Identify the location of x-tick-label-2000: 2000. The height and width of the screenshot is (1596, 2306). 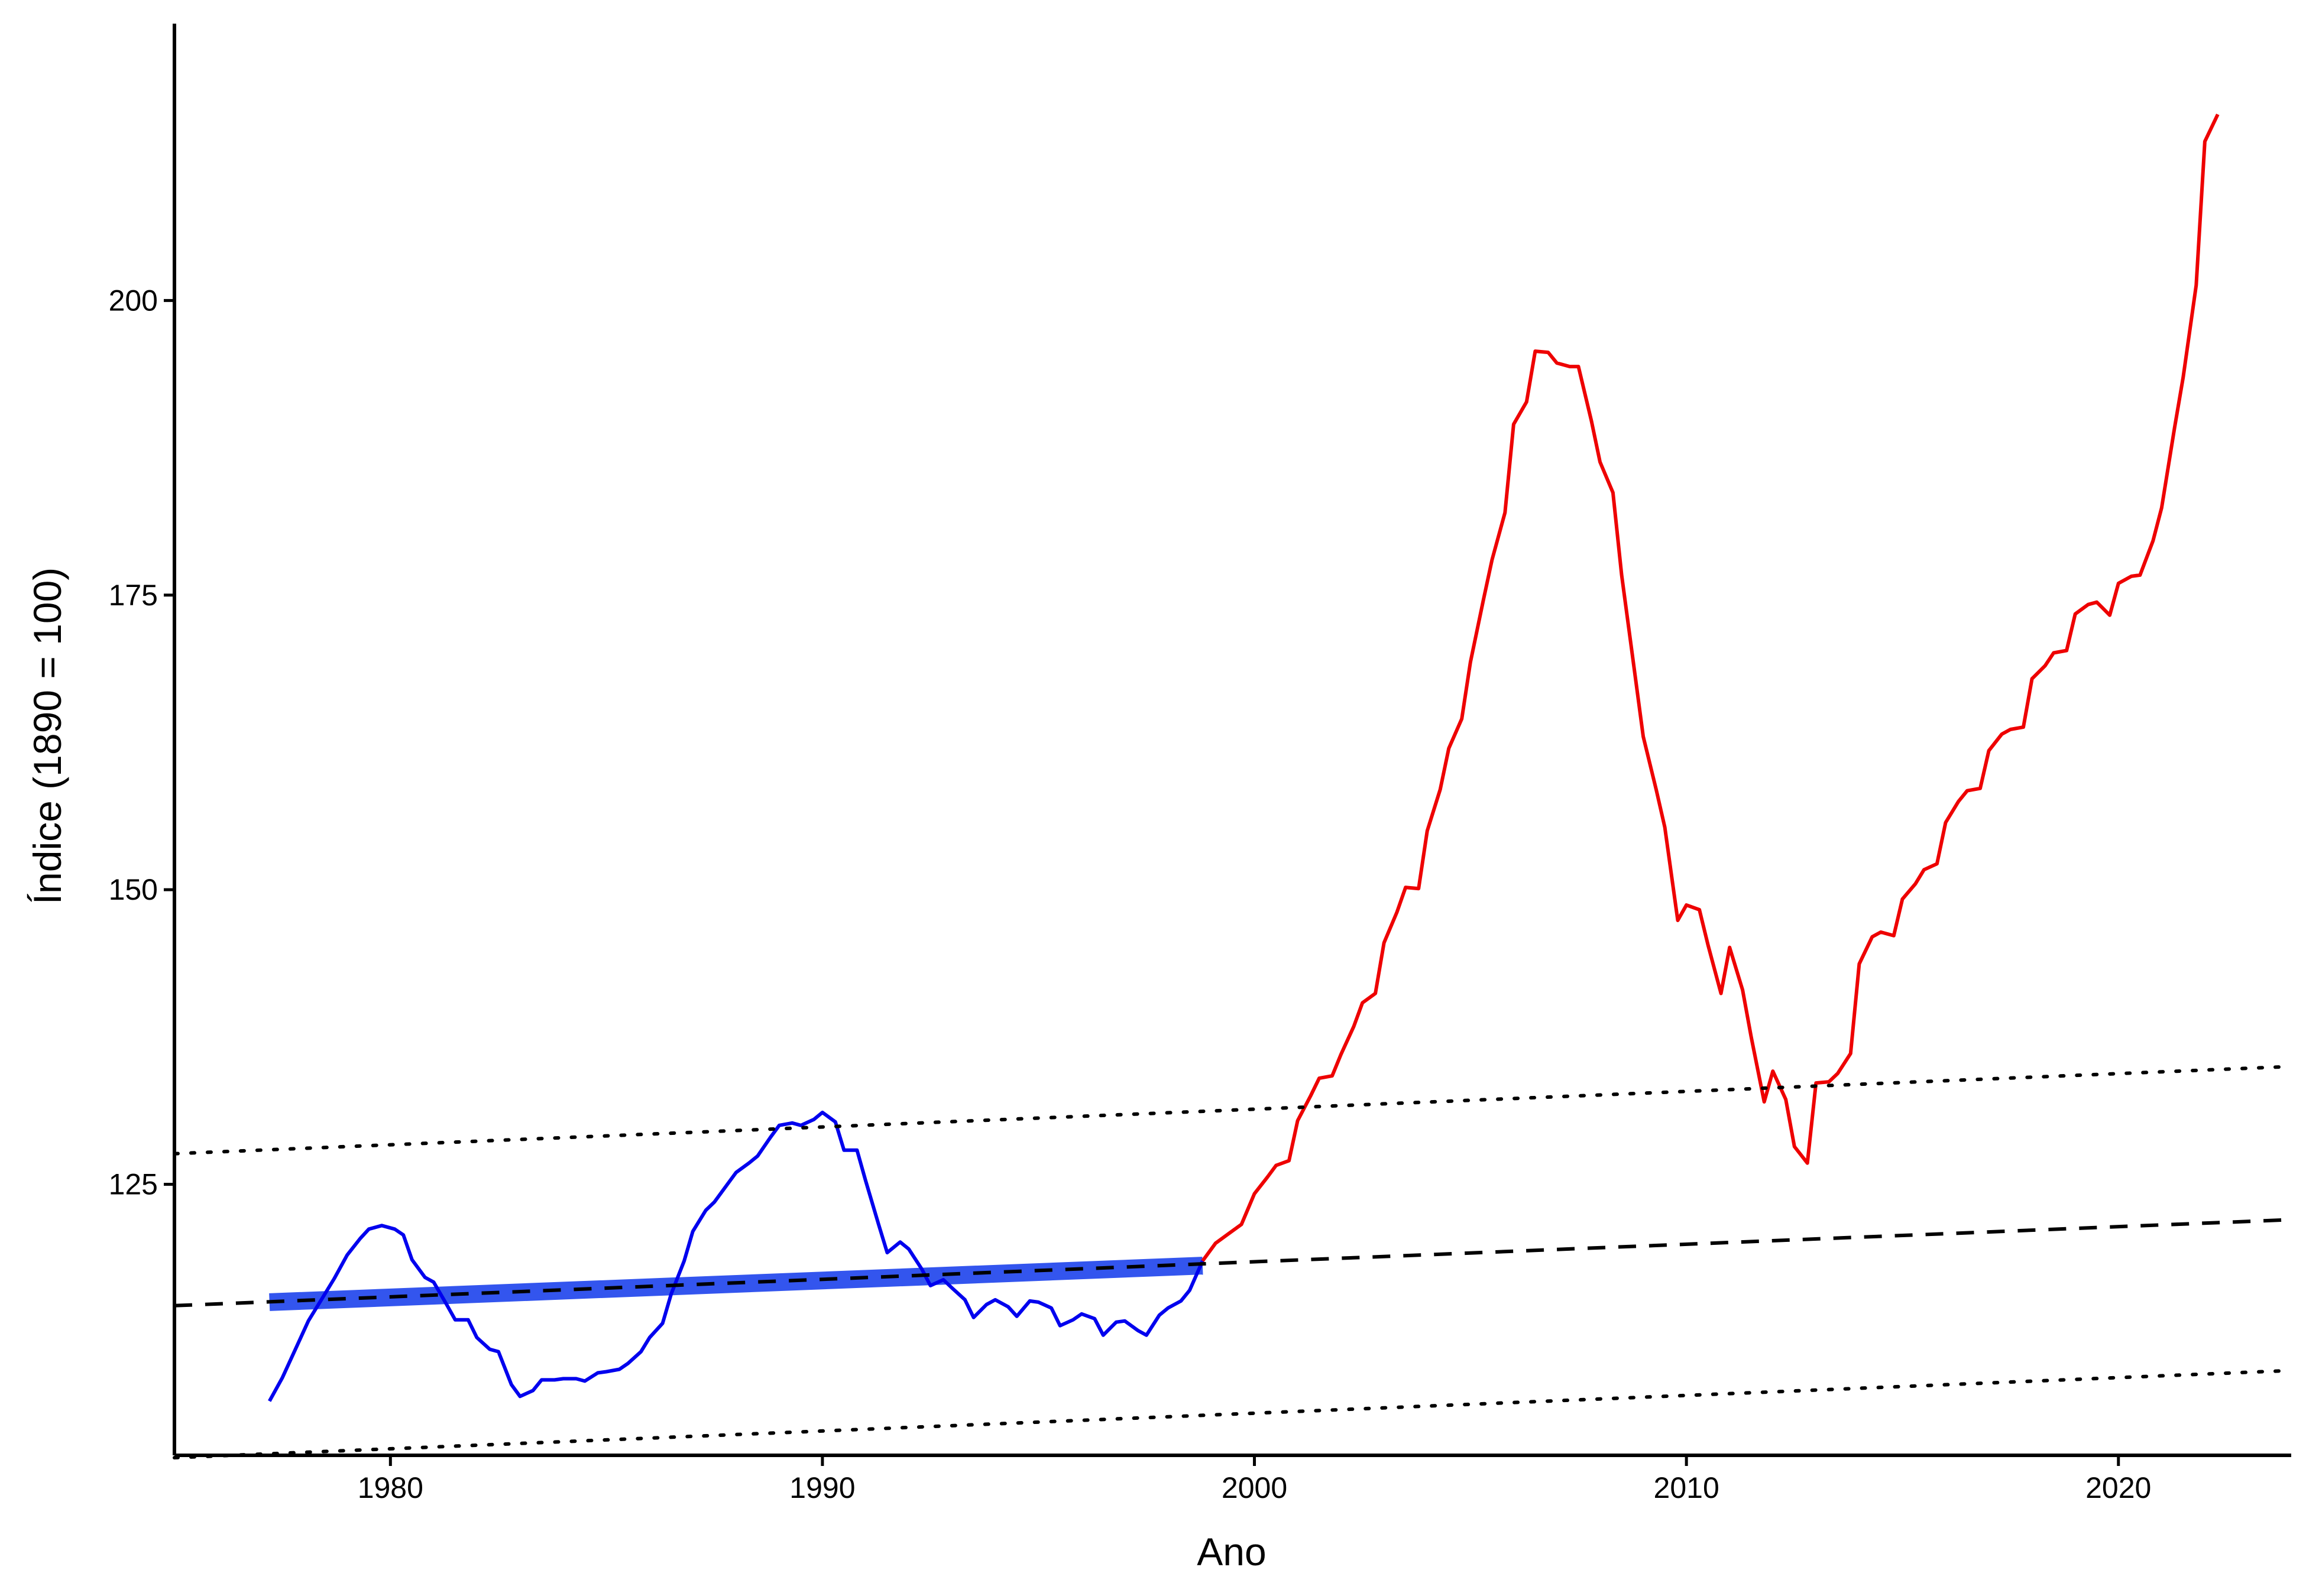
(1254, 1487).